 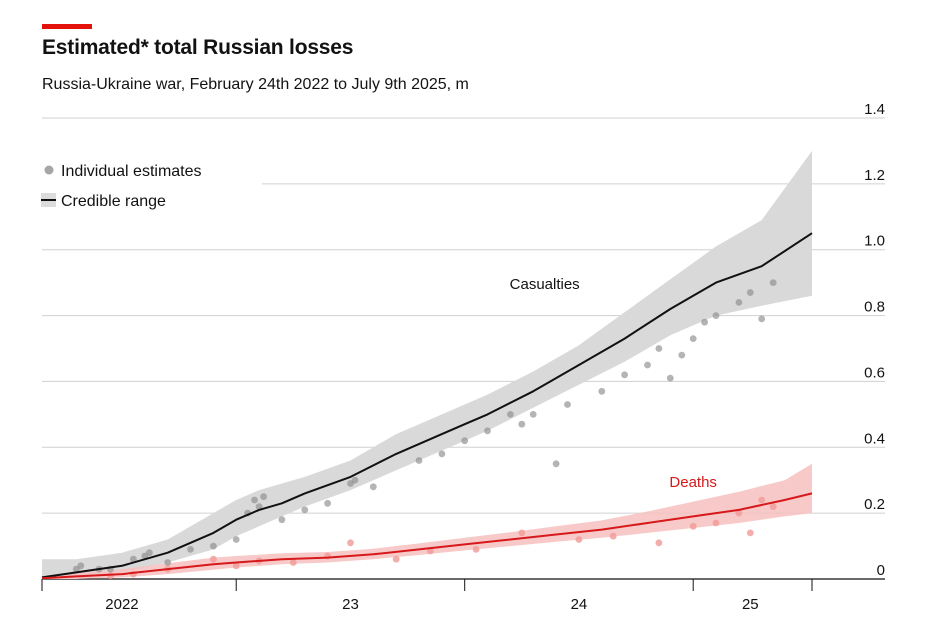 I want to click on legend-background, so click(x=151, y=181).